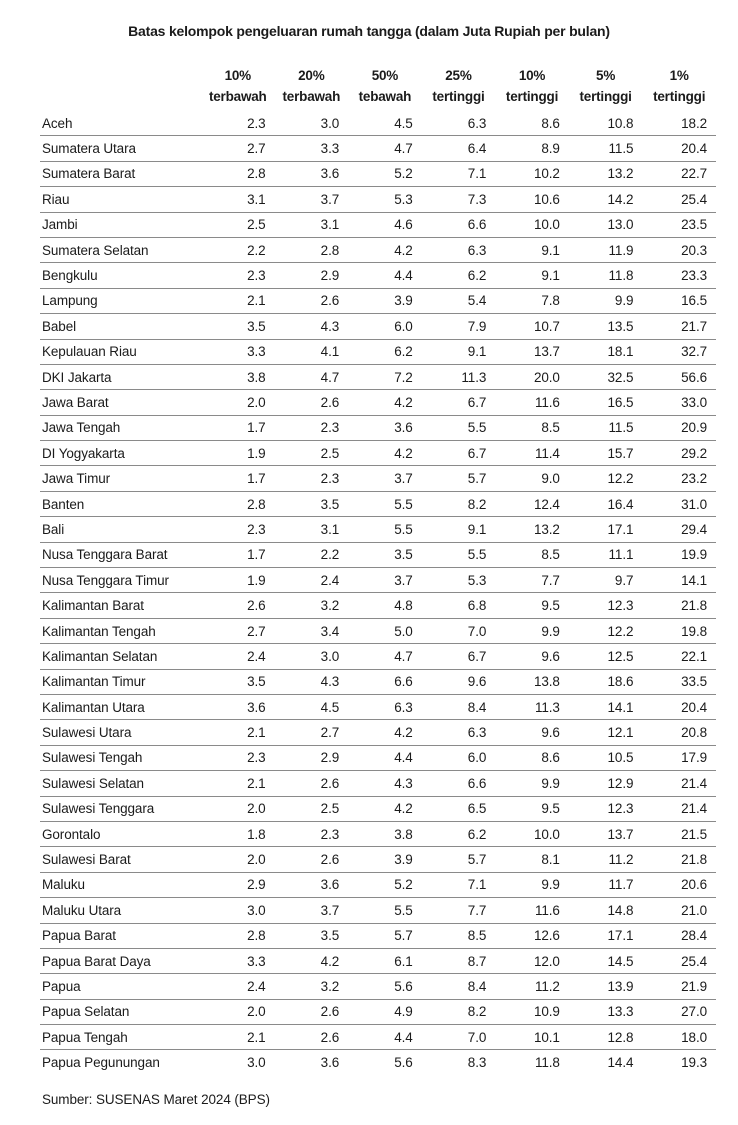 The width and height of the screenshot is (738, 1125). I want to click on corner-cell, so click(120, 88).